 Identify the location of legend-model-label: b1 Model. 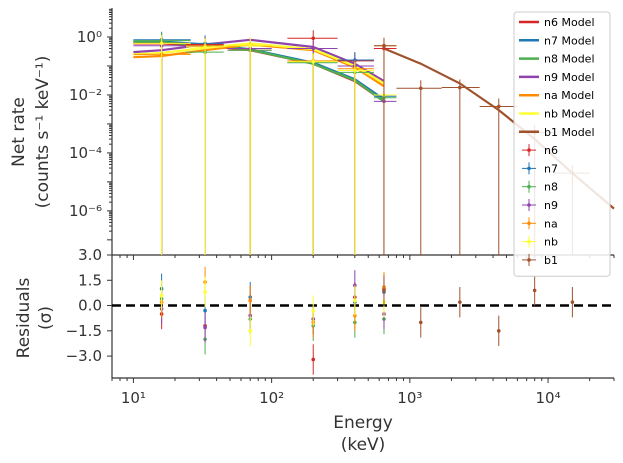
(569, 132).